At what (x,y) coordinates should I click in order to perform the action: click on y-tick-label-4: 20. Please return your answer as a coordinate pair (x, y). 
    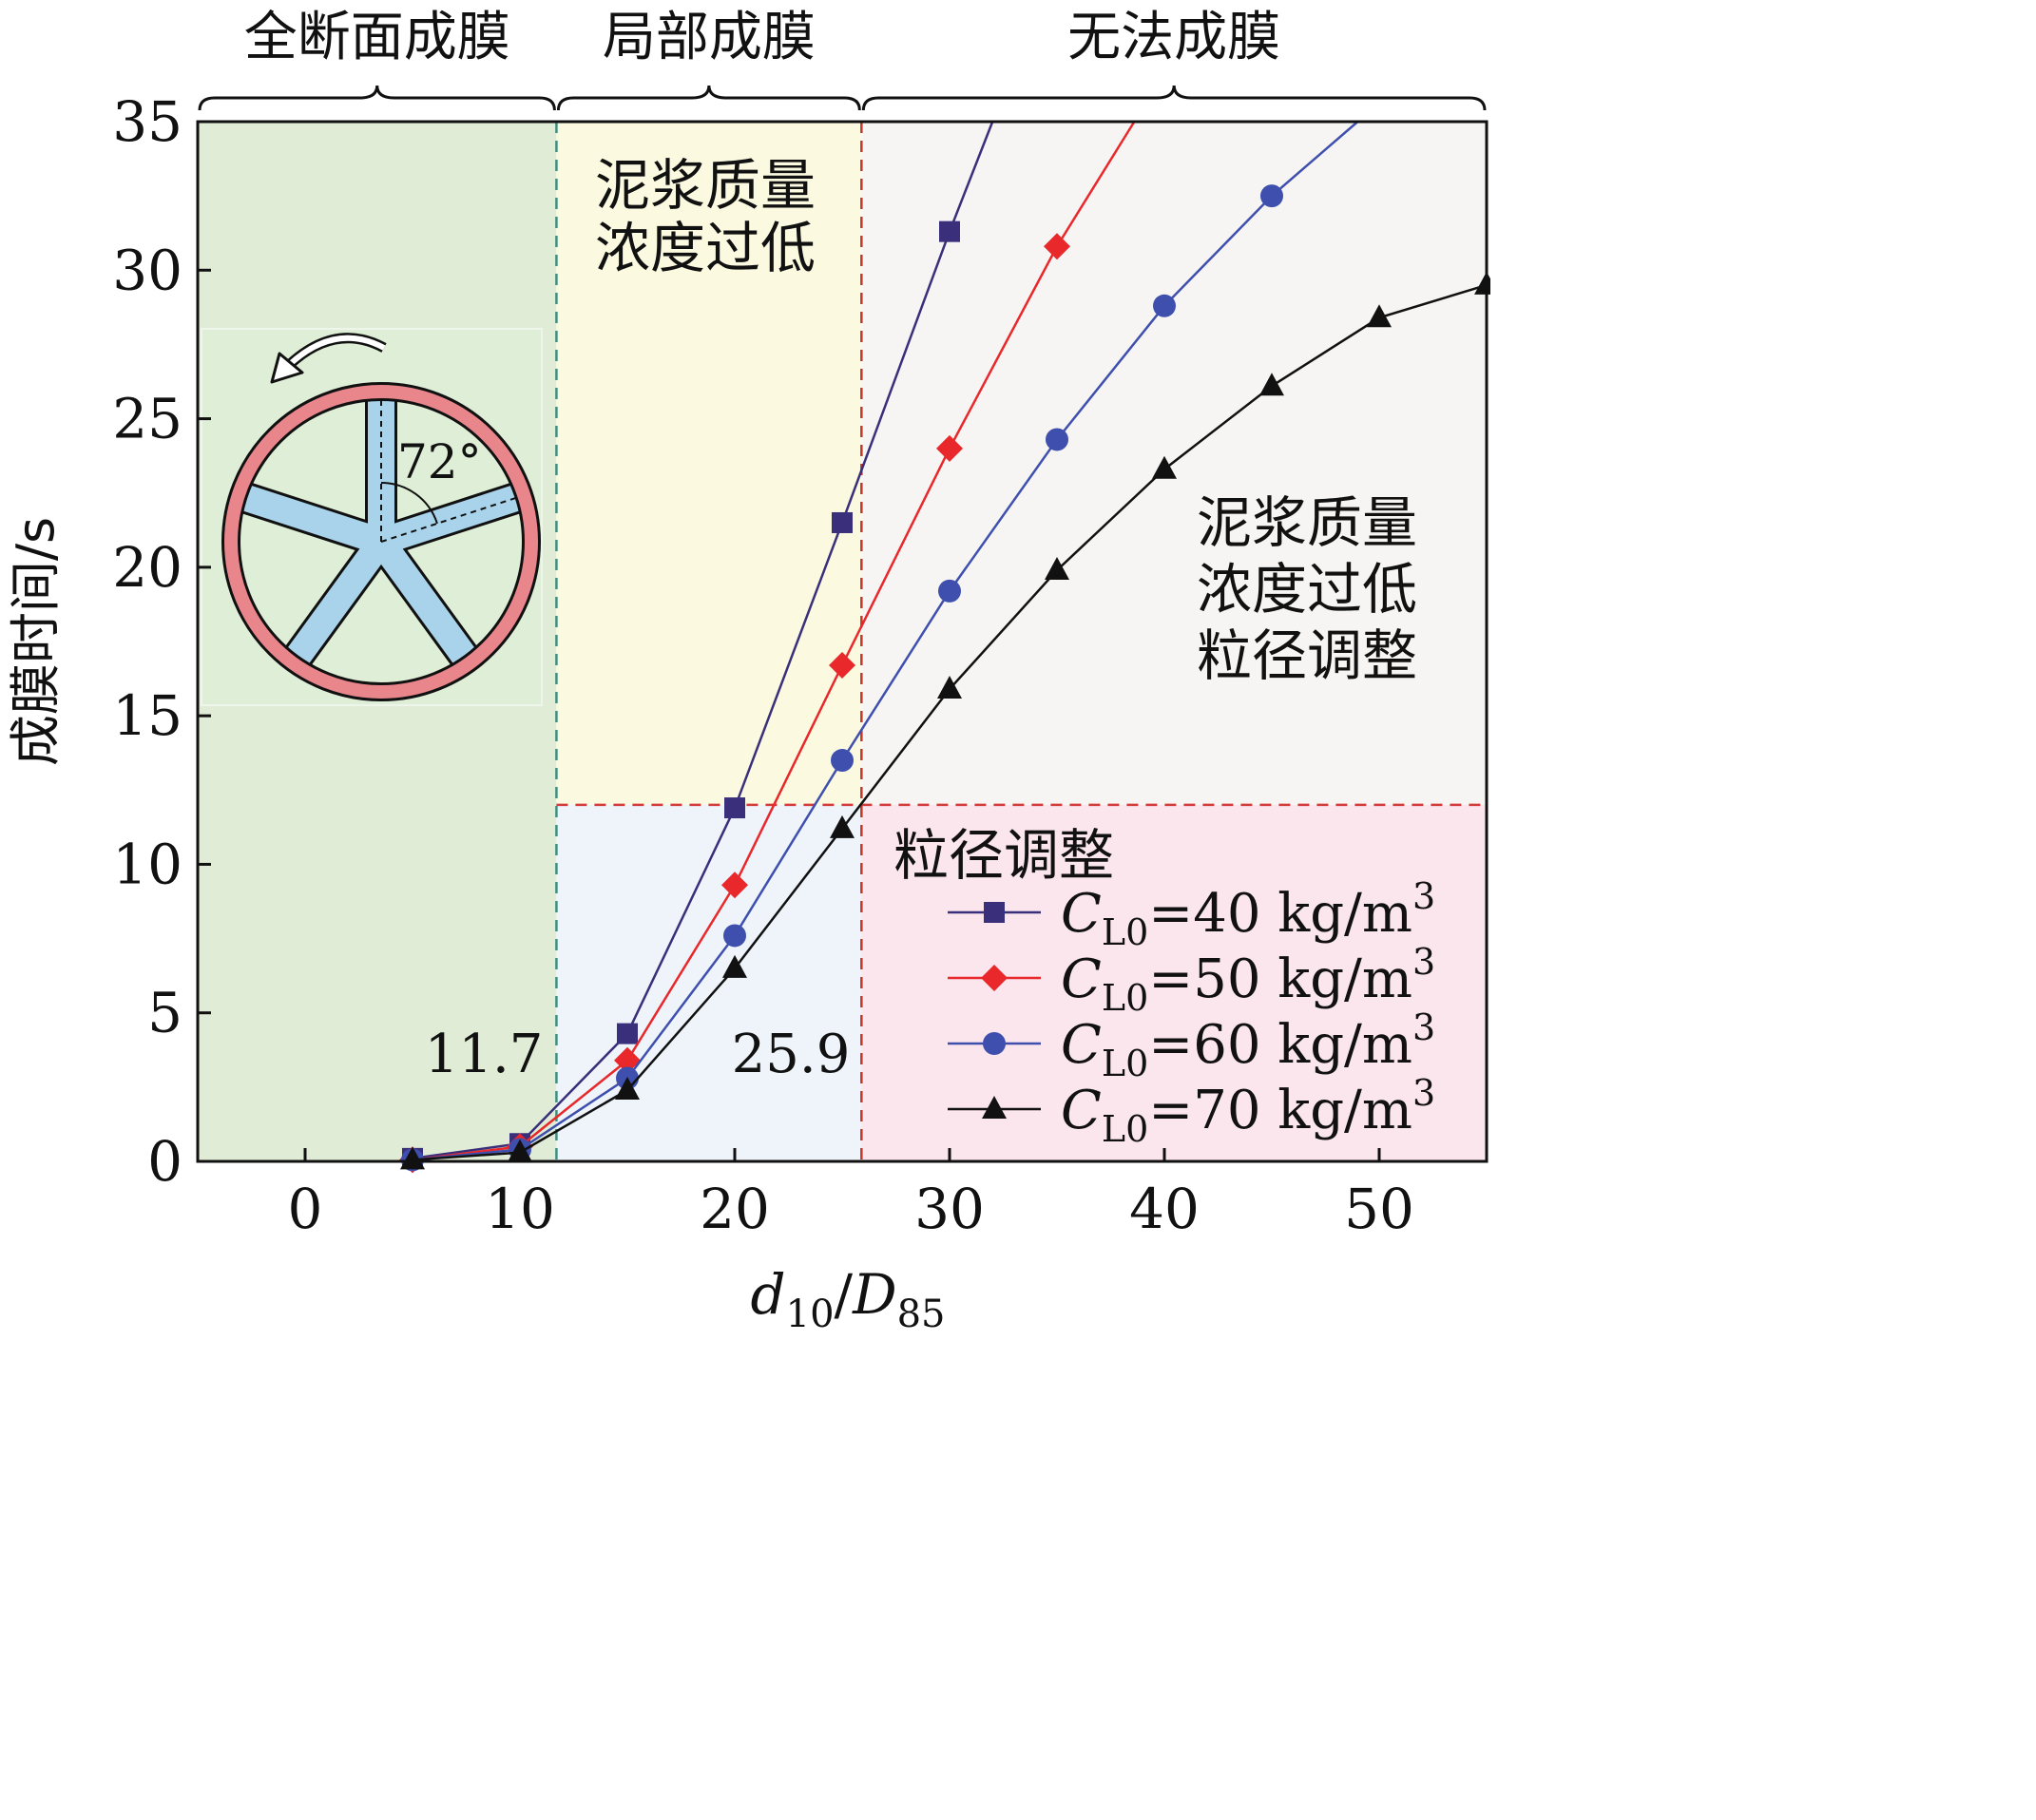
    Looking at the image, I should click on (147, 567).